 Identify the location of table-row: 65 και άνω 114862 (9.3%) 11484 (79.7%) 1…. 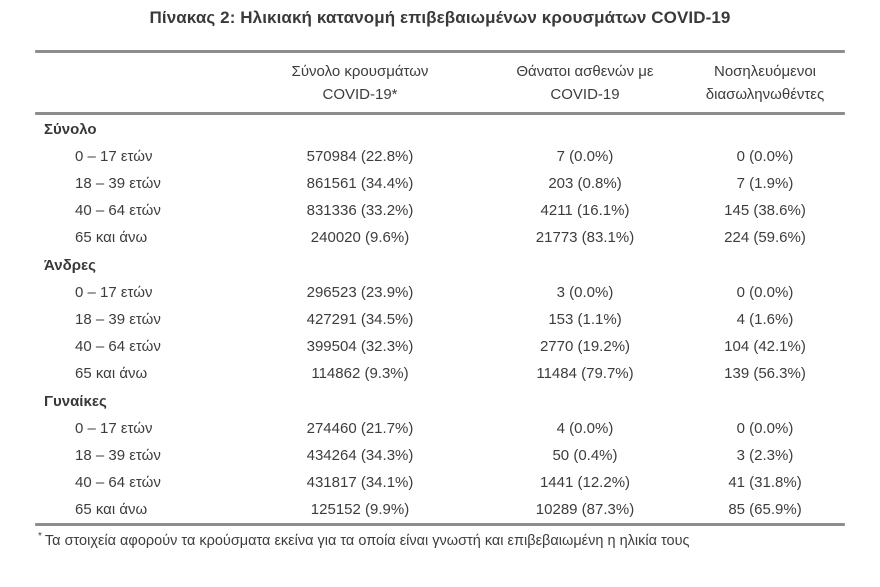
(440, 373).